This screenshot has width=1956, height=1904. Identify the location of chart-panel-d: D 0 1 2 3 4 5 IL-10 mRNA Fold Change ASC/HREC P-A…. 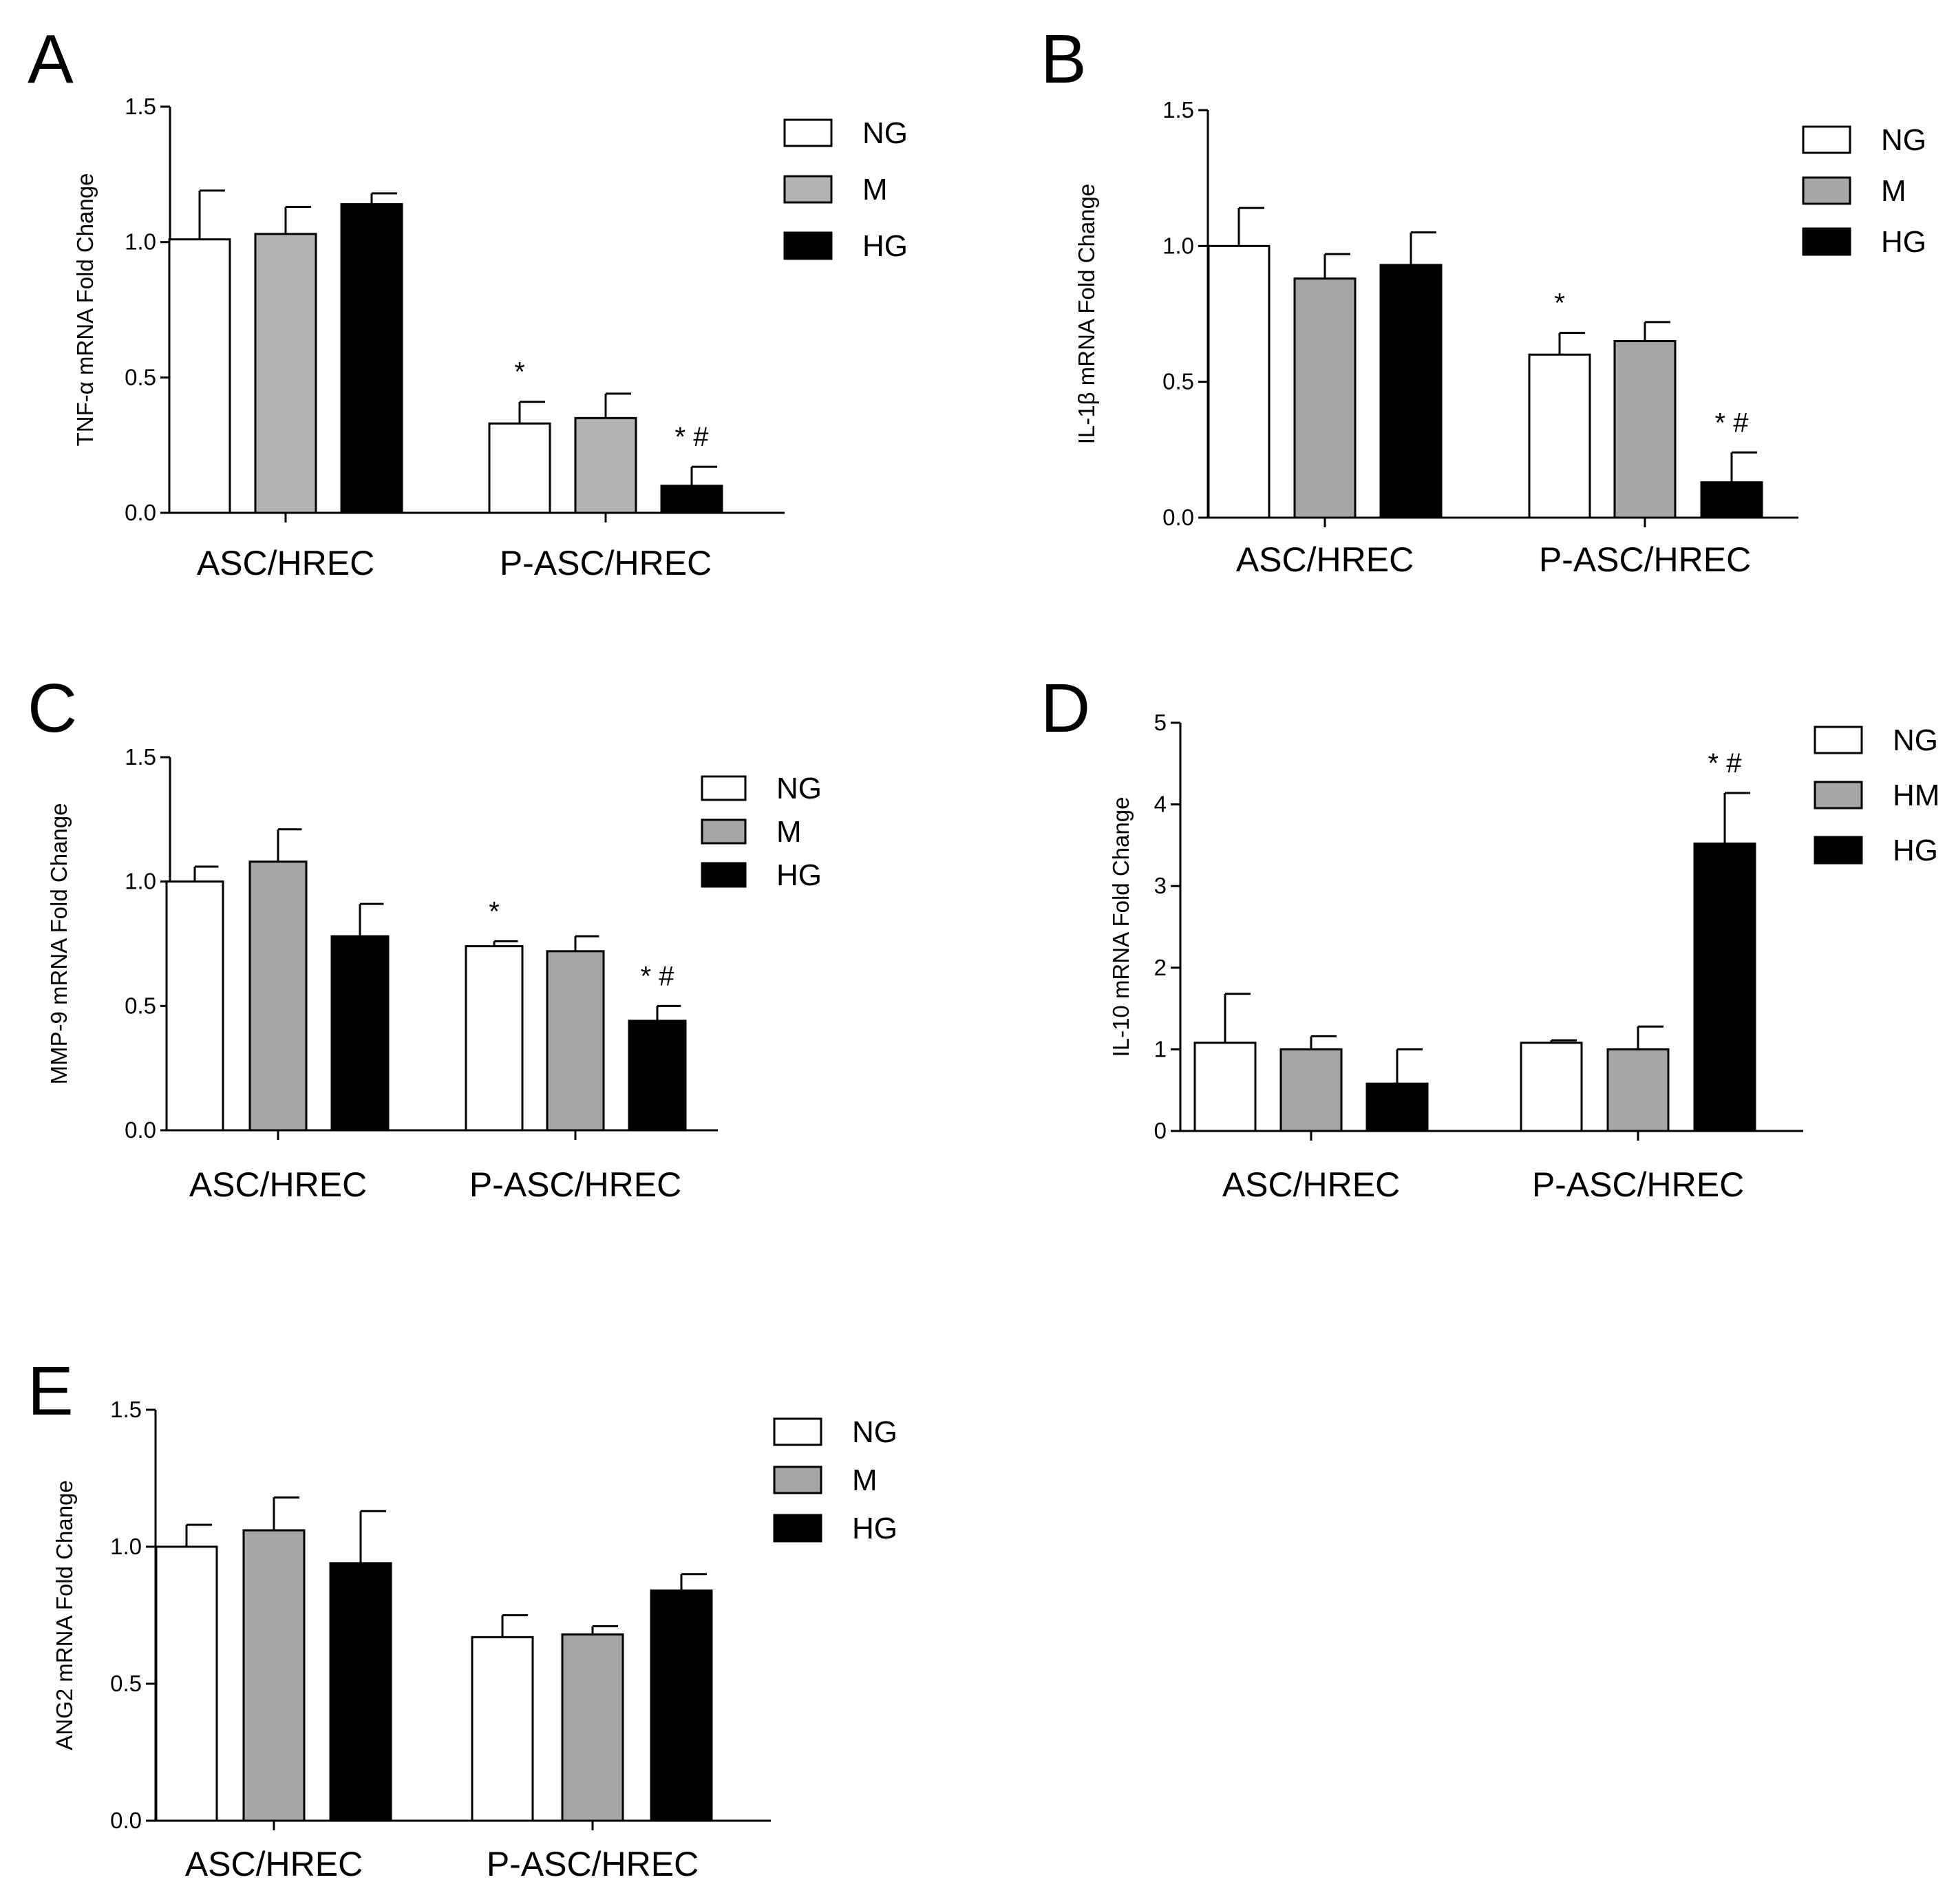
(1490, 937).